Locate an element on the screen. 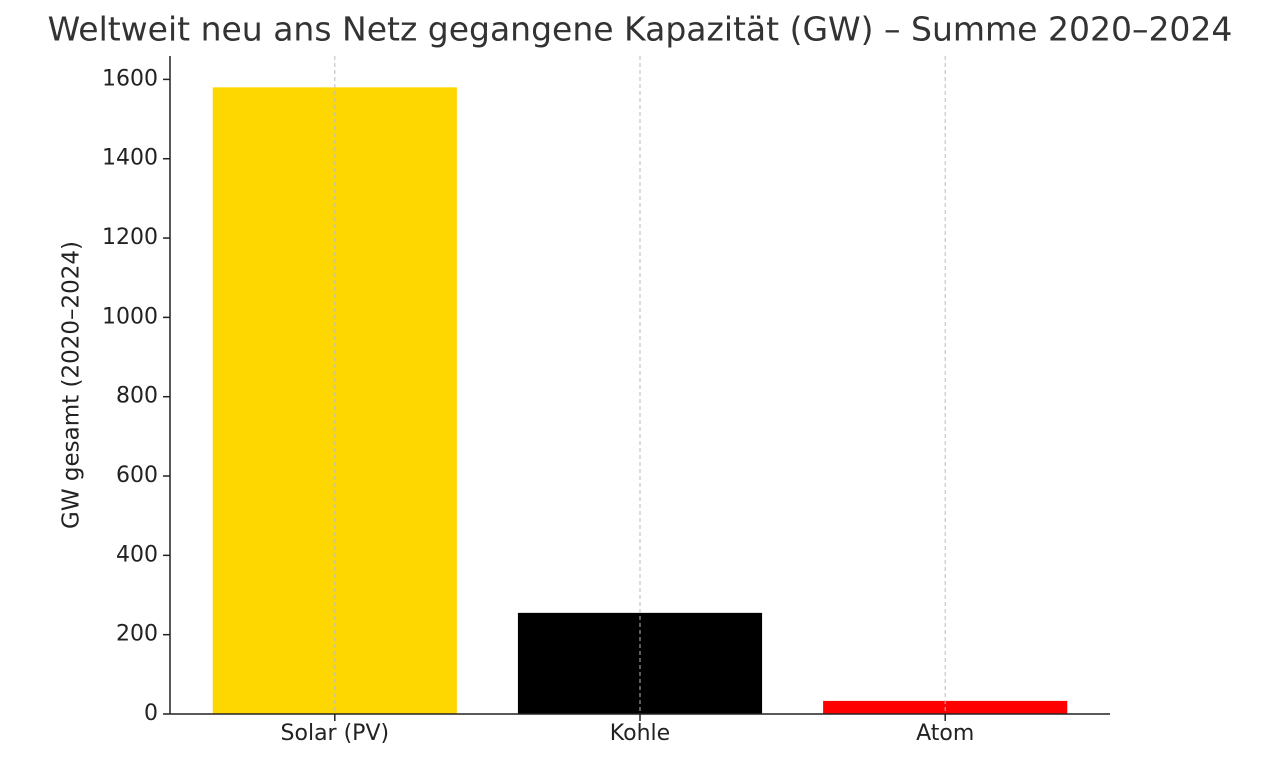 The width and height of the screenshot is (1280, 763). y-tick-label: 800 is located at coordinates (137, 396).